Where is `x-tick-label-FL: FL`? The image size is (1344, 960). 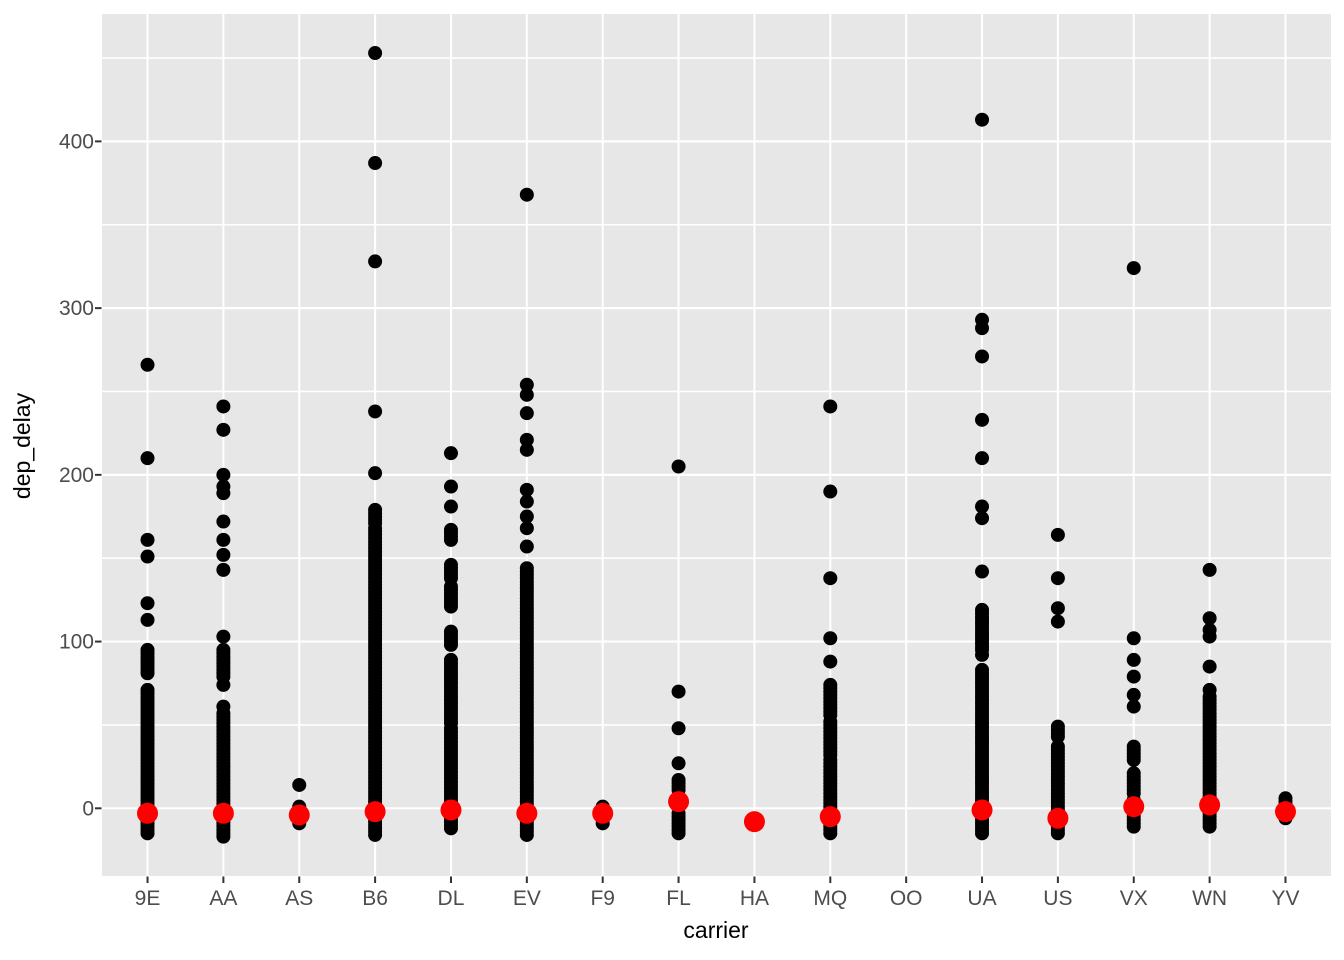
x-tick-label-FL: FL is located at coordinates (678, 898).